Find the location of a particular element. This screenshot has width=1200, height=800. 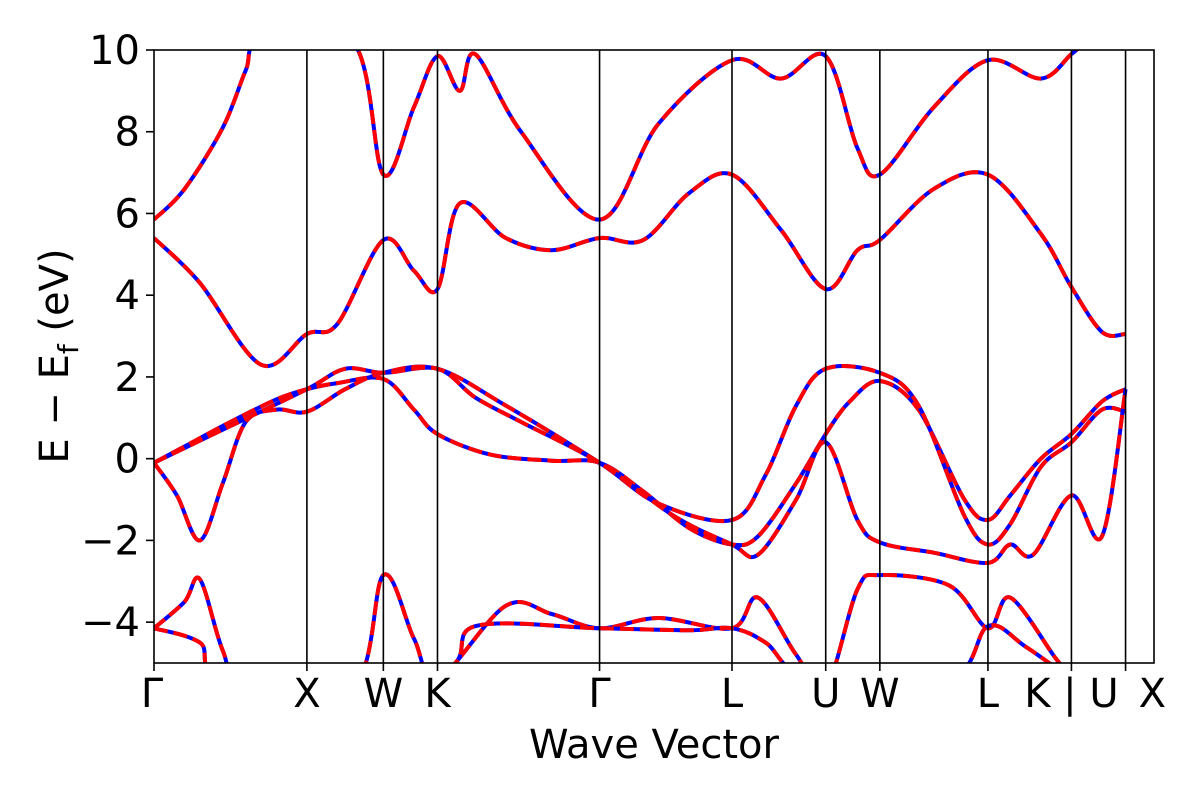

band-line-b is located at coordinates (603, 642).